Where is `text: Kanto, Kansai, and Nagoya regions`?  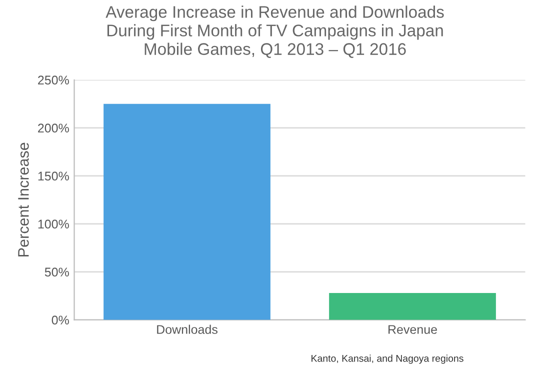 text: Kanto, Kansai, and Nagoya regions is located at coordinates (388, 359).